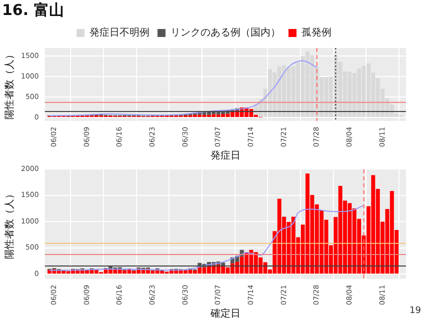 The width and height of the screenshot is (427, 320). What do you see at coordinates (225, 32) in the screenshot?
I see `legend-label: リンクのある例（国内）` at bounding box center [225, 32].